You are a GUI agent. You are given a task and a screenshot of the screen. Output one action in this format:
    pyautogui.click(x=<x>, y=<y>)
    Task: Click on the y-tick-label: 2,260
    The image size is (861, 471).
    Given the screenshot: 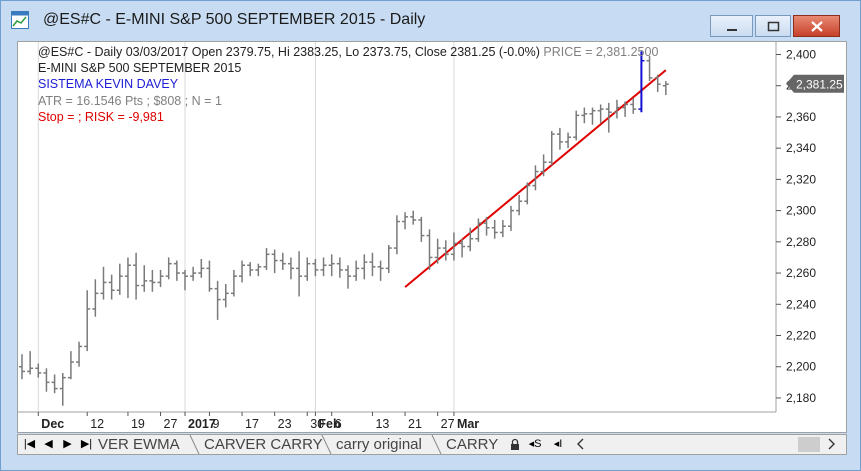 What is the action you would take?
    pyautogui.click(x=801, y=273)
    